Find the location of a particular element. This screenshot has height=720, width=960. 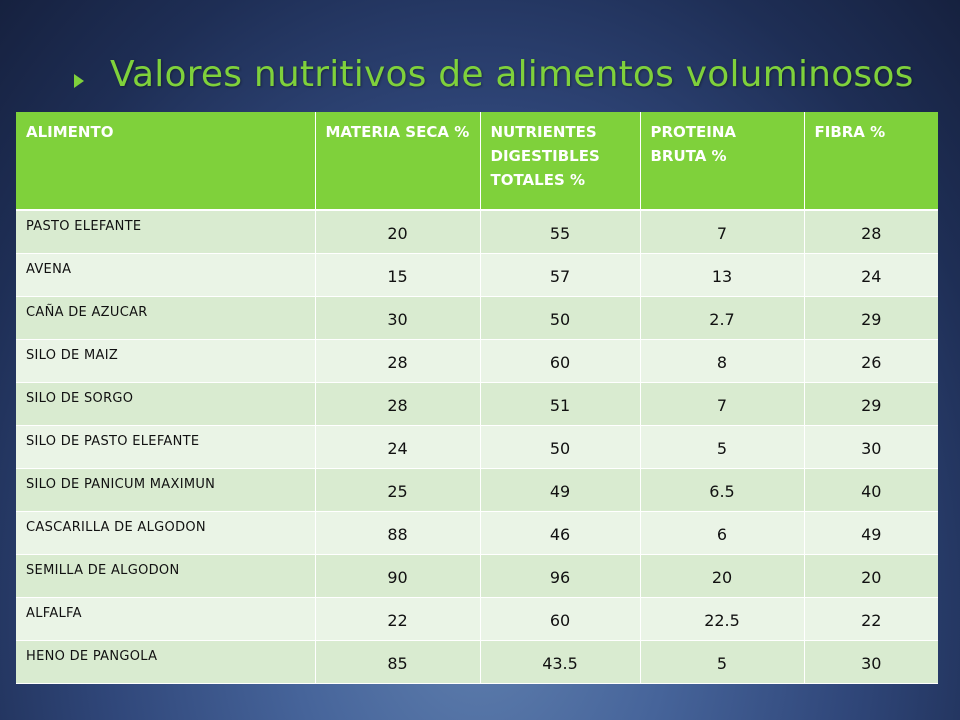

cell-proteina-bruta: 20 is located at coordinates (722, 576).